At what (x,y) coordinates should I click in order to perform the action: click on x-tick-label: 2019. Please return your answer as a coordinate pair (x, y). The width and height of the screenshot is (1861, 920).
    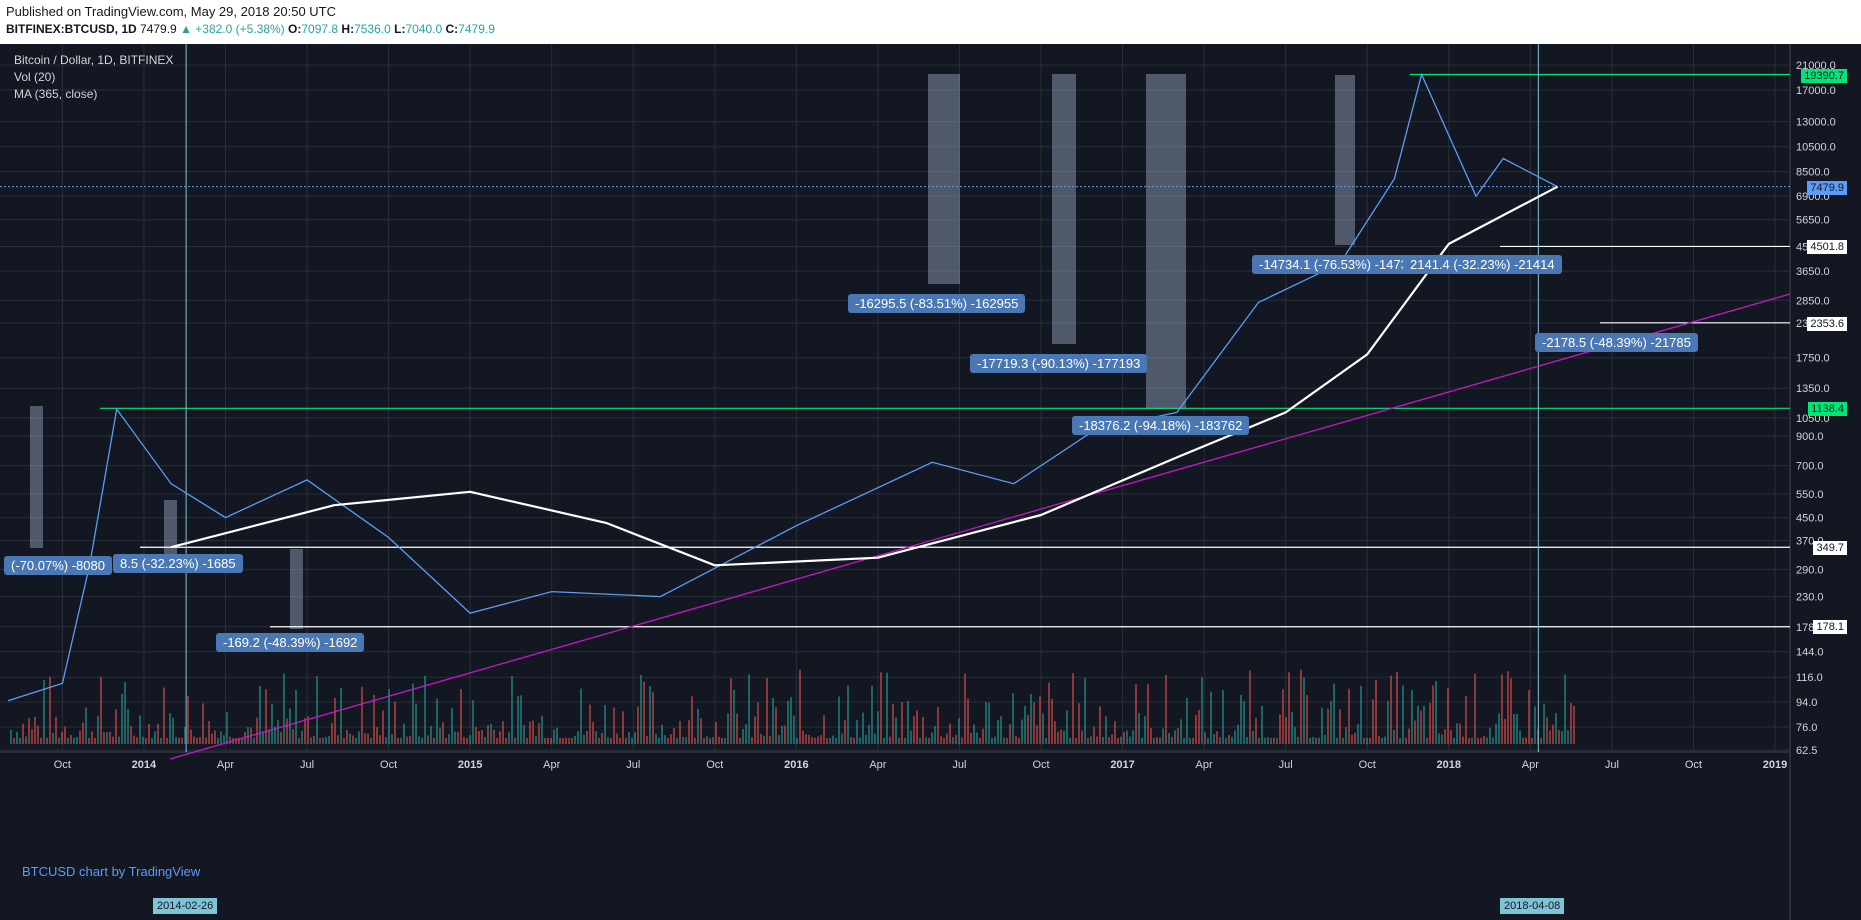
    Looking at the image, I should click on (1775, 765).